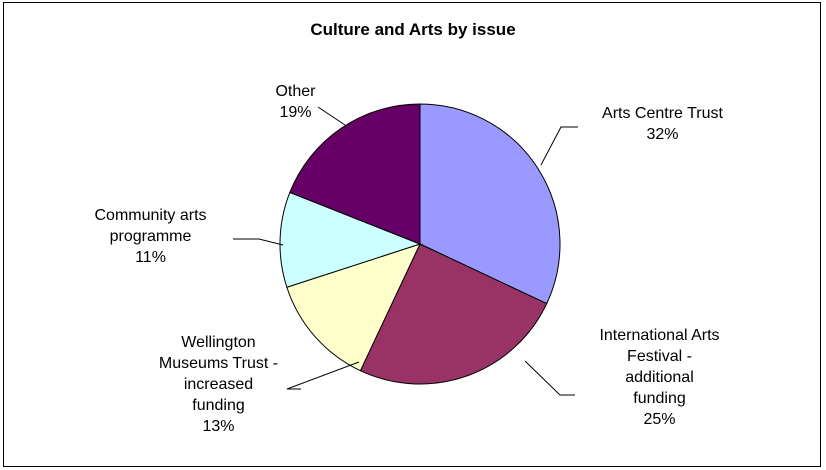 Image resolution: width=826 pixels, height=470 pixels. Describe the element at coordinates (150, 257) in the screenshot. I see `slice-percent-3: 11%` at that location.